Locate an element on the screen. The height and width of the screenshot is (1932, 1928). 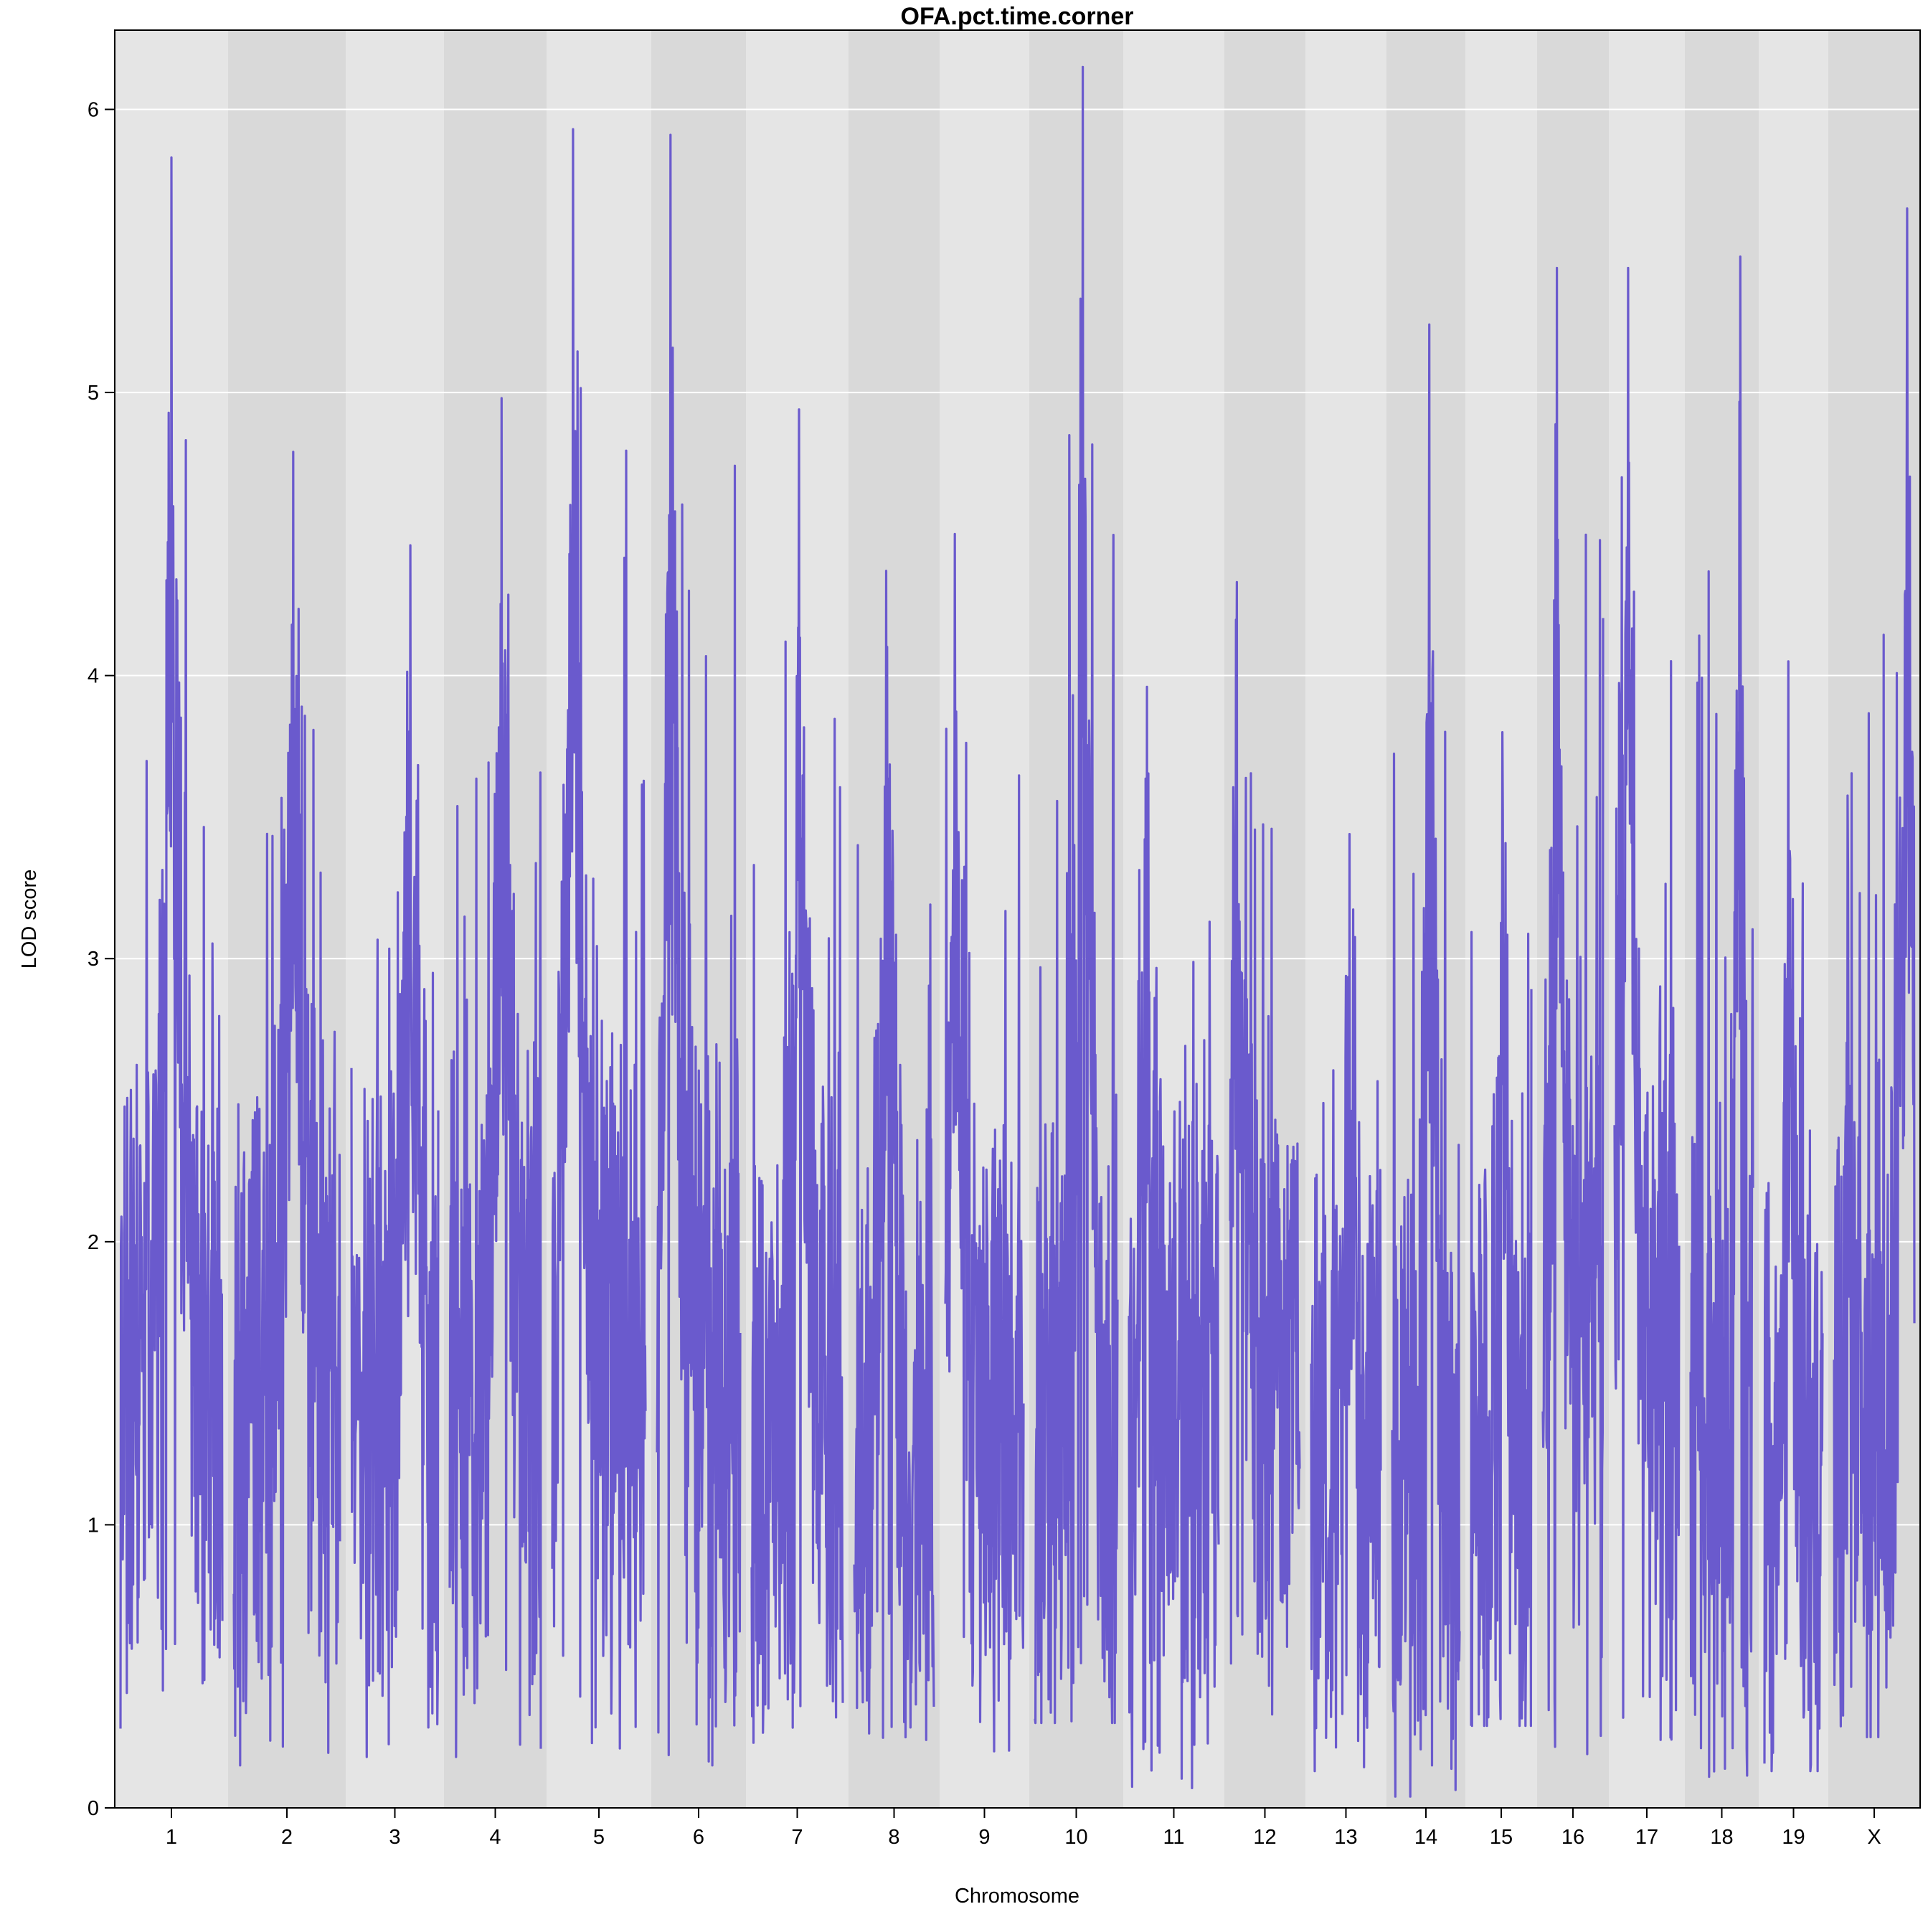
x-tick-label-11: 11 is located at coordinates (1173, 1837).